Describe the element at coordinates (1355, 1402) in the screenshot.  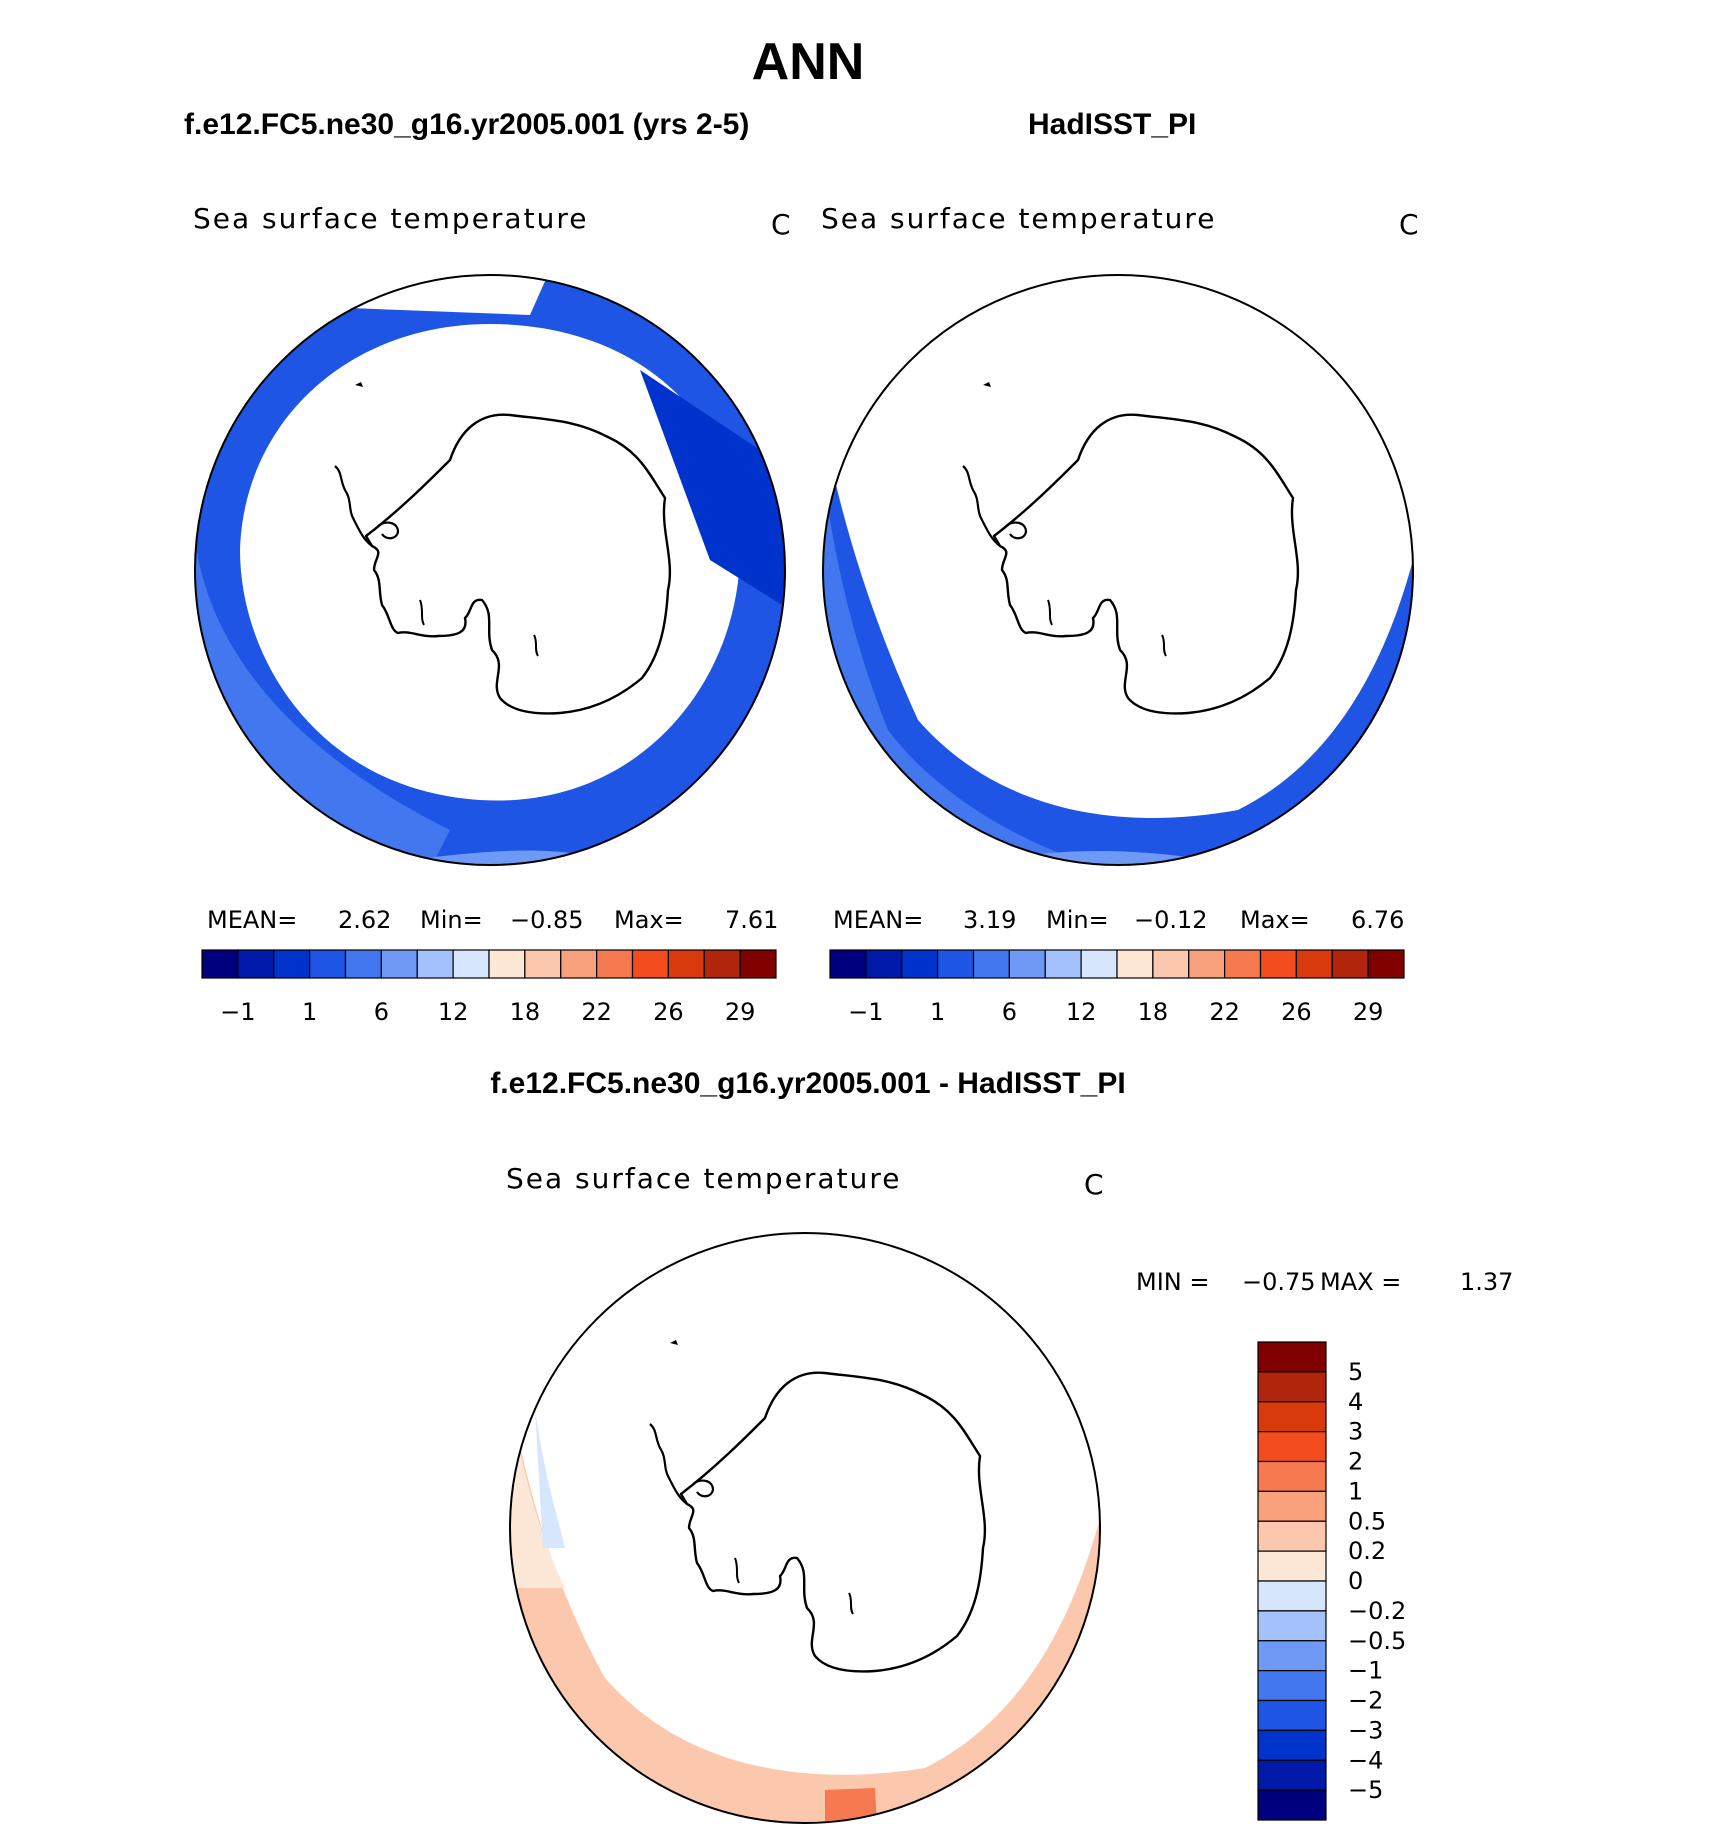
I see `colorbar-tick-label: 4` at that location.